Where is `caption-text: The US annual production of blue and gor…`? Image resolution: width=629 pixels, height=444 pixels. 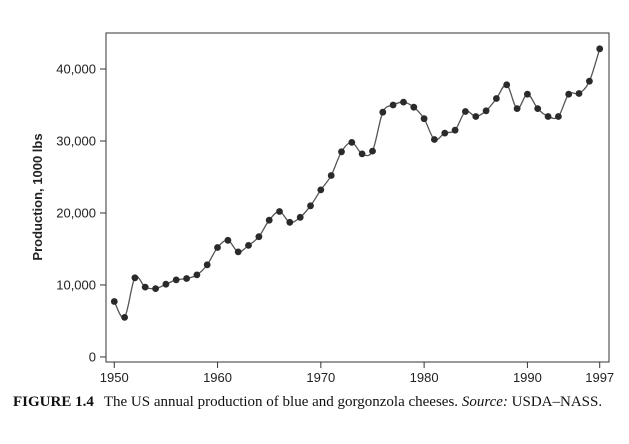 caption-text: The US annual production of blue and gor… is located at coordinates (282, 402).